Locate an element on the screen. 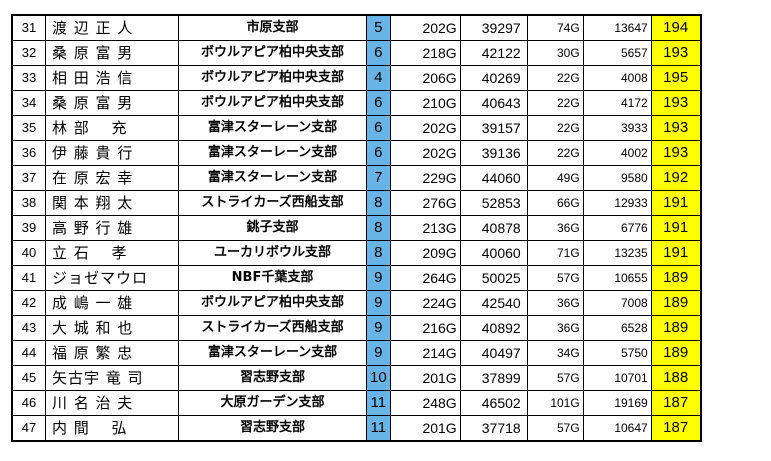 The height and width of the screenshot is (461, 771). games-count: 214G is located at coordinates (425, 353).